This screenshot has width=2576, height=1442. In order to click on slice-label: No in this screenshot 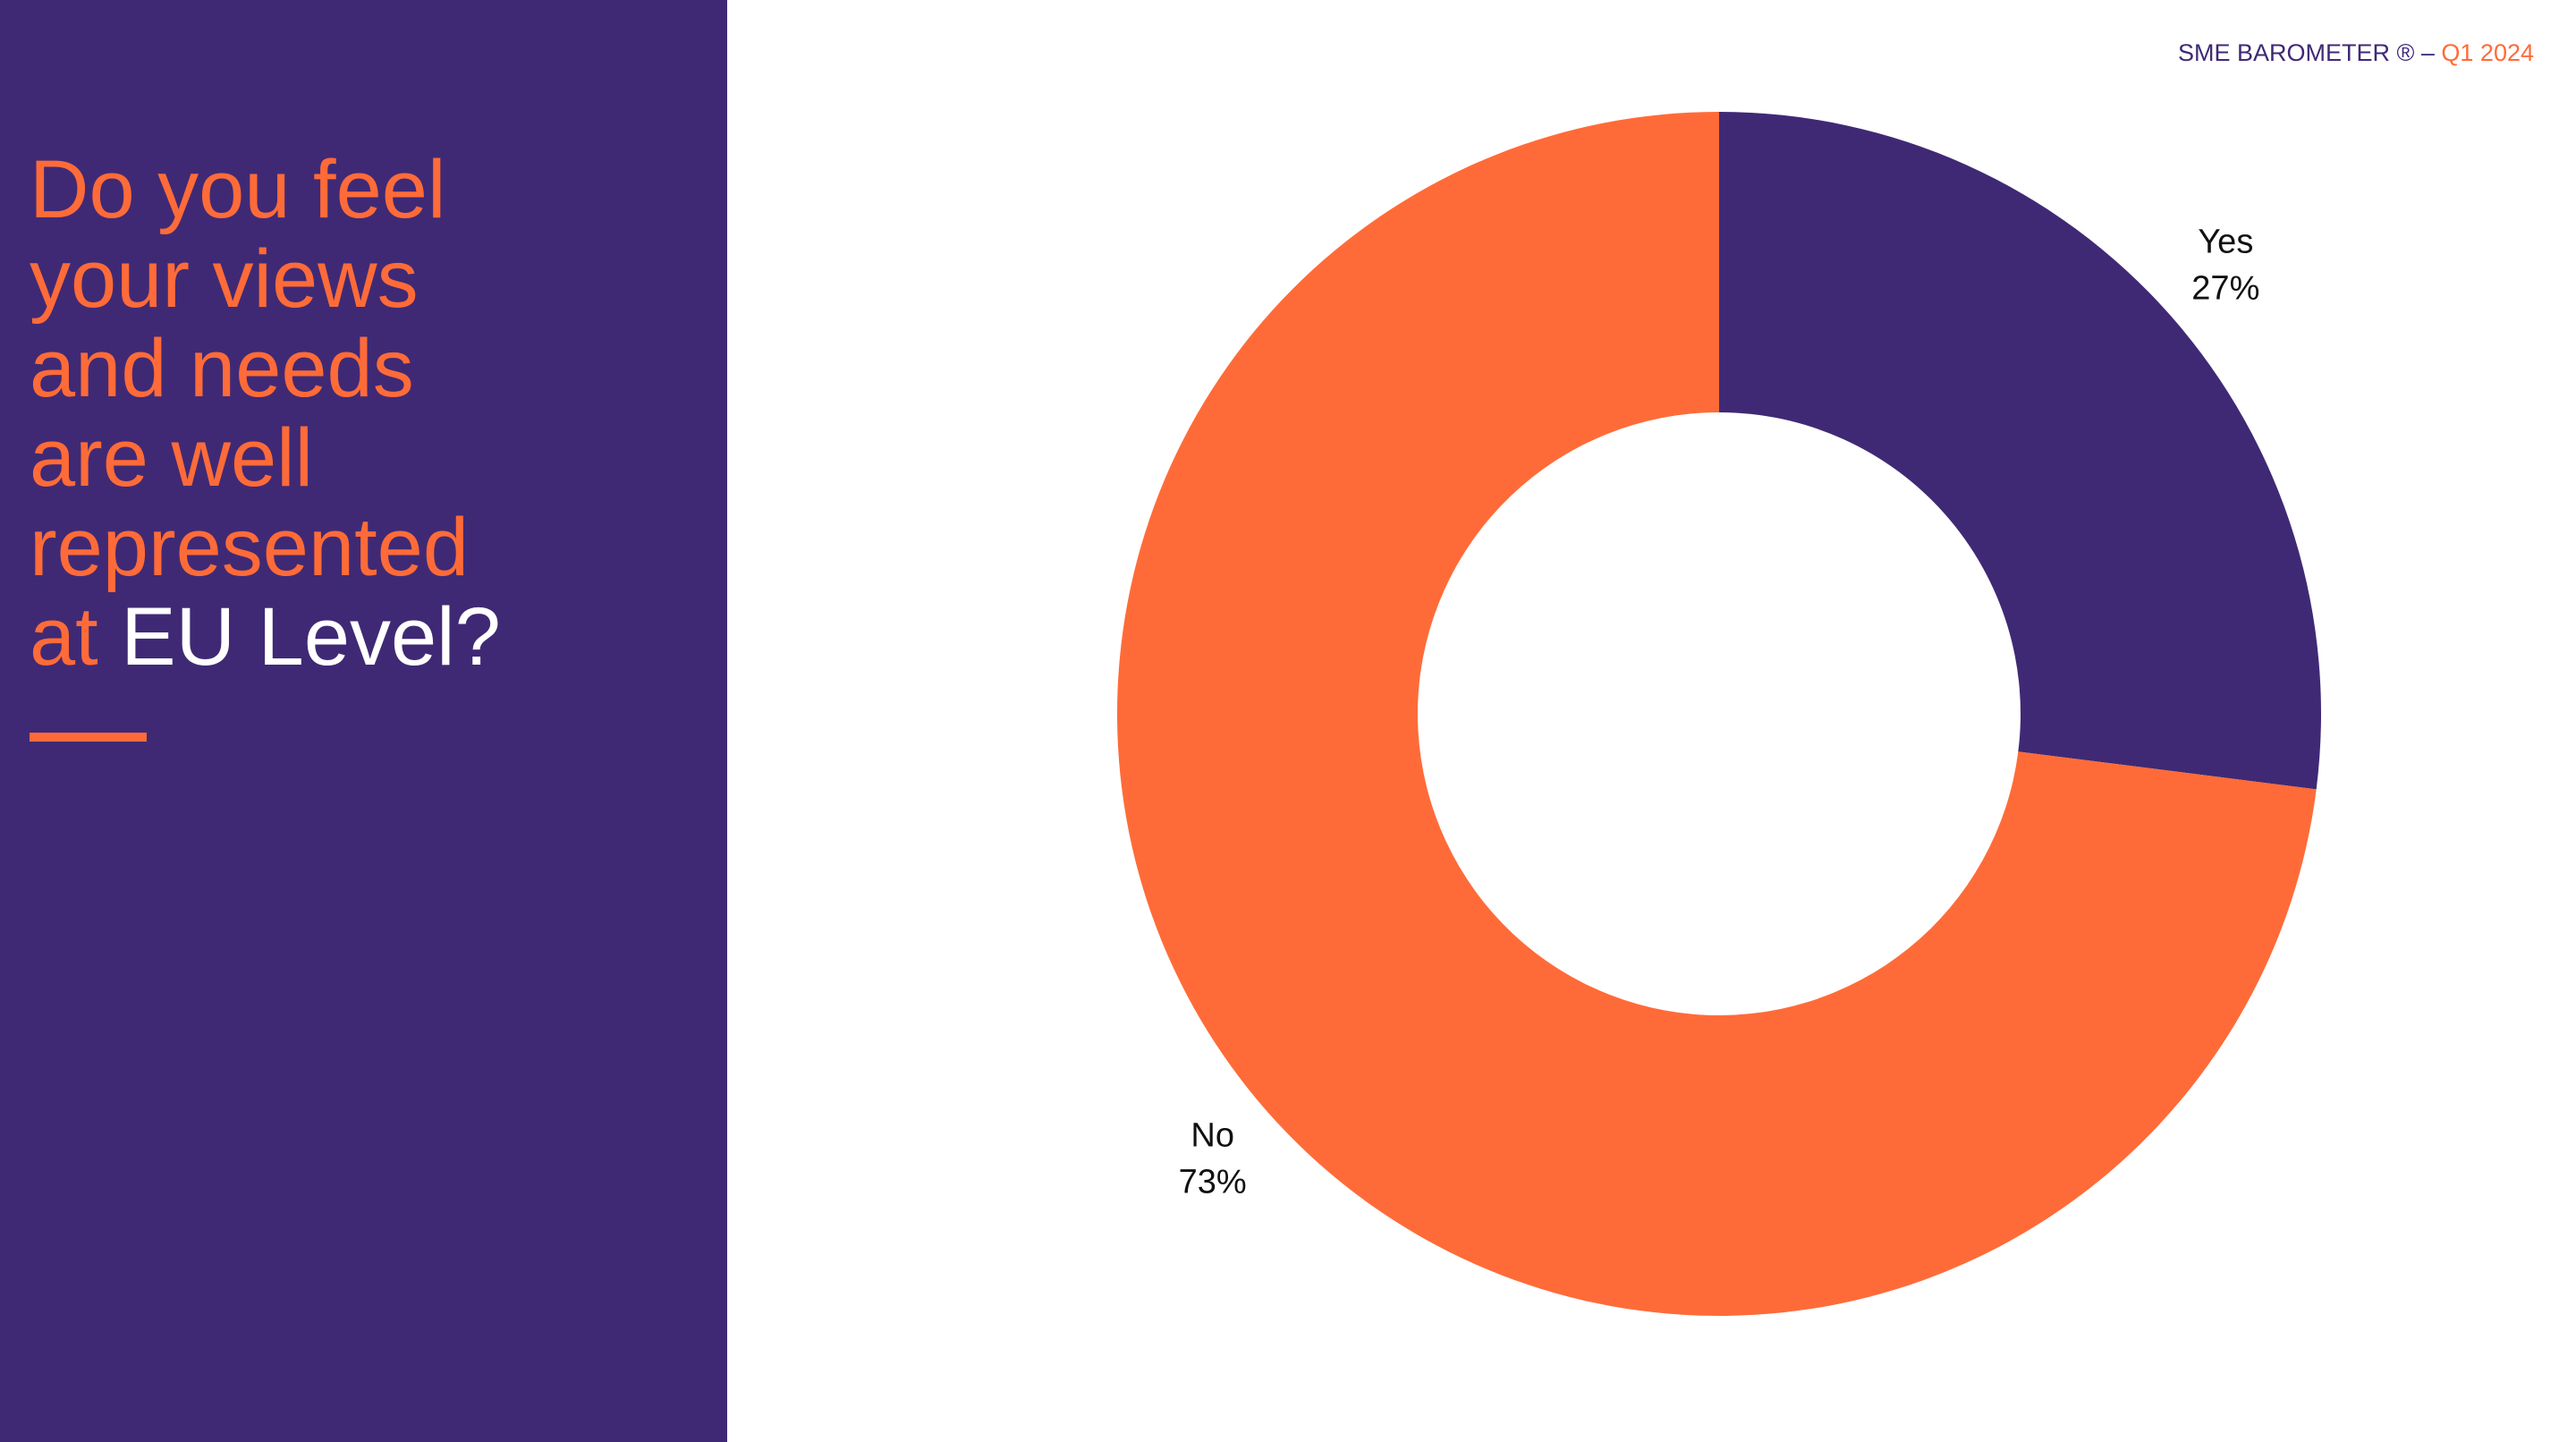, I will do `click(1212, 1135)`.